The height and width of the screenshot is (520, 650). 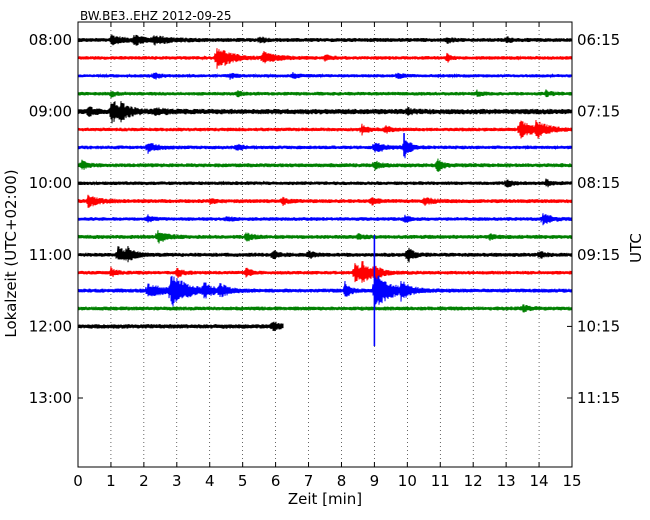 What do you see at coordinates (210, 481) in the screenshot?
I see `x-tick-label: 4` at bounding box center [210, 481].